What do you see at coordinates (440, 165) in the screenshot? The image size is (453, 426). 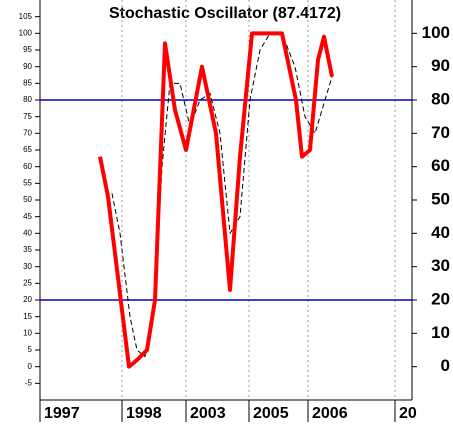 I see `y2-tick-label: 60` at bounding box center [440, 165].